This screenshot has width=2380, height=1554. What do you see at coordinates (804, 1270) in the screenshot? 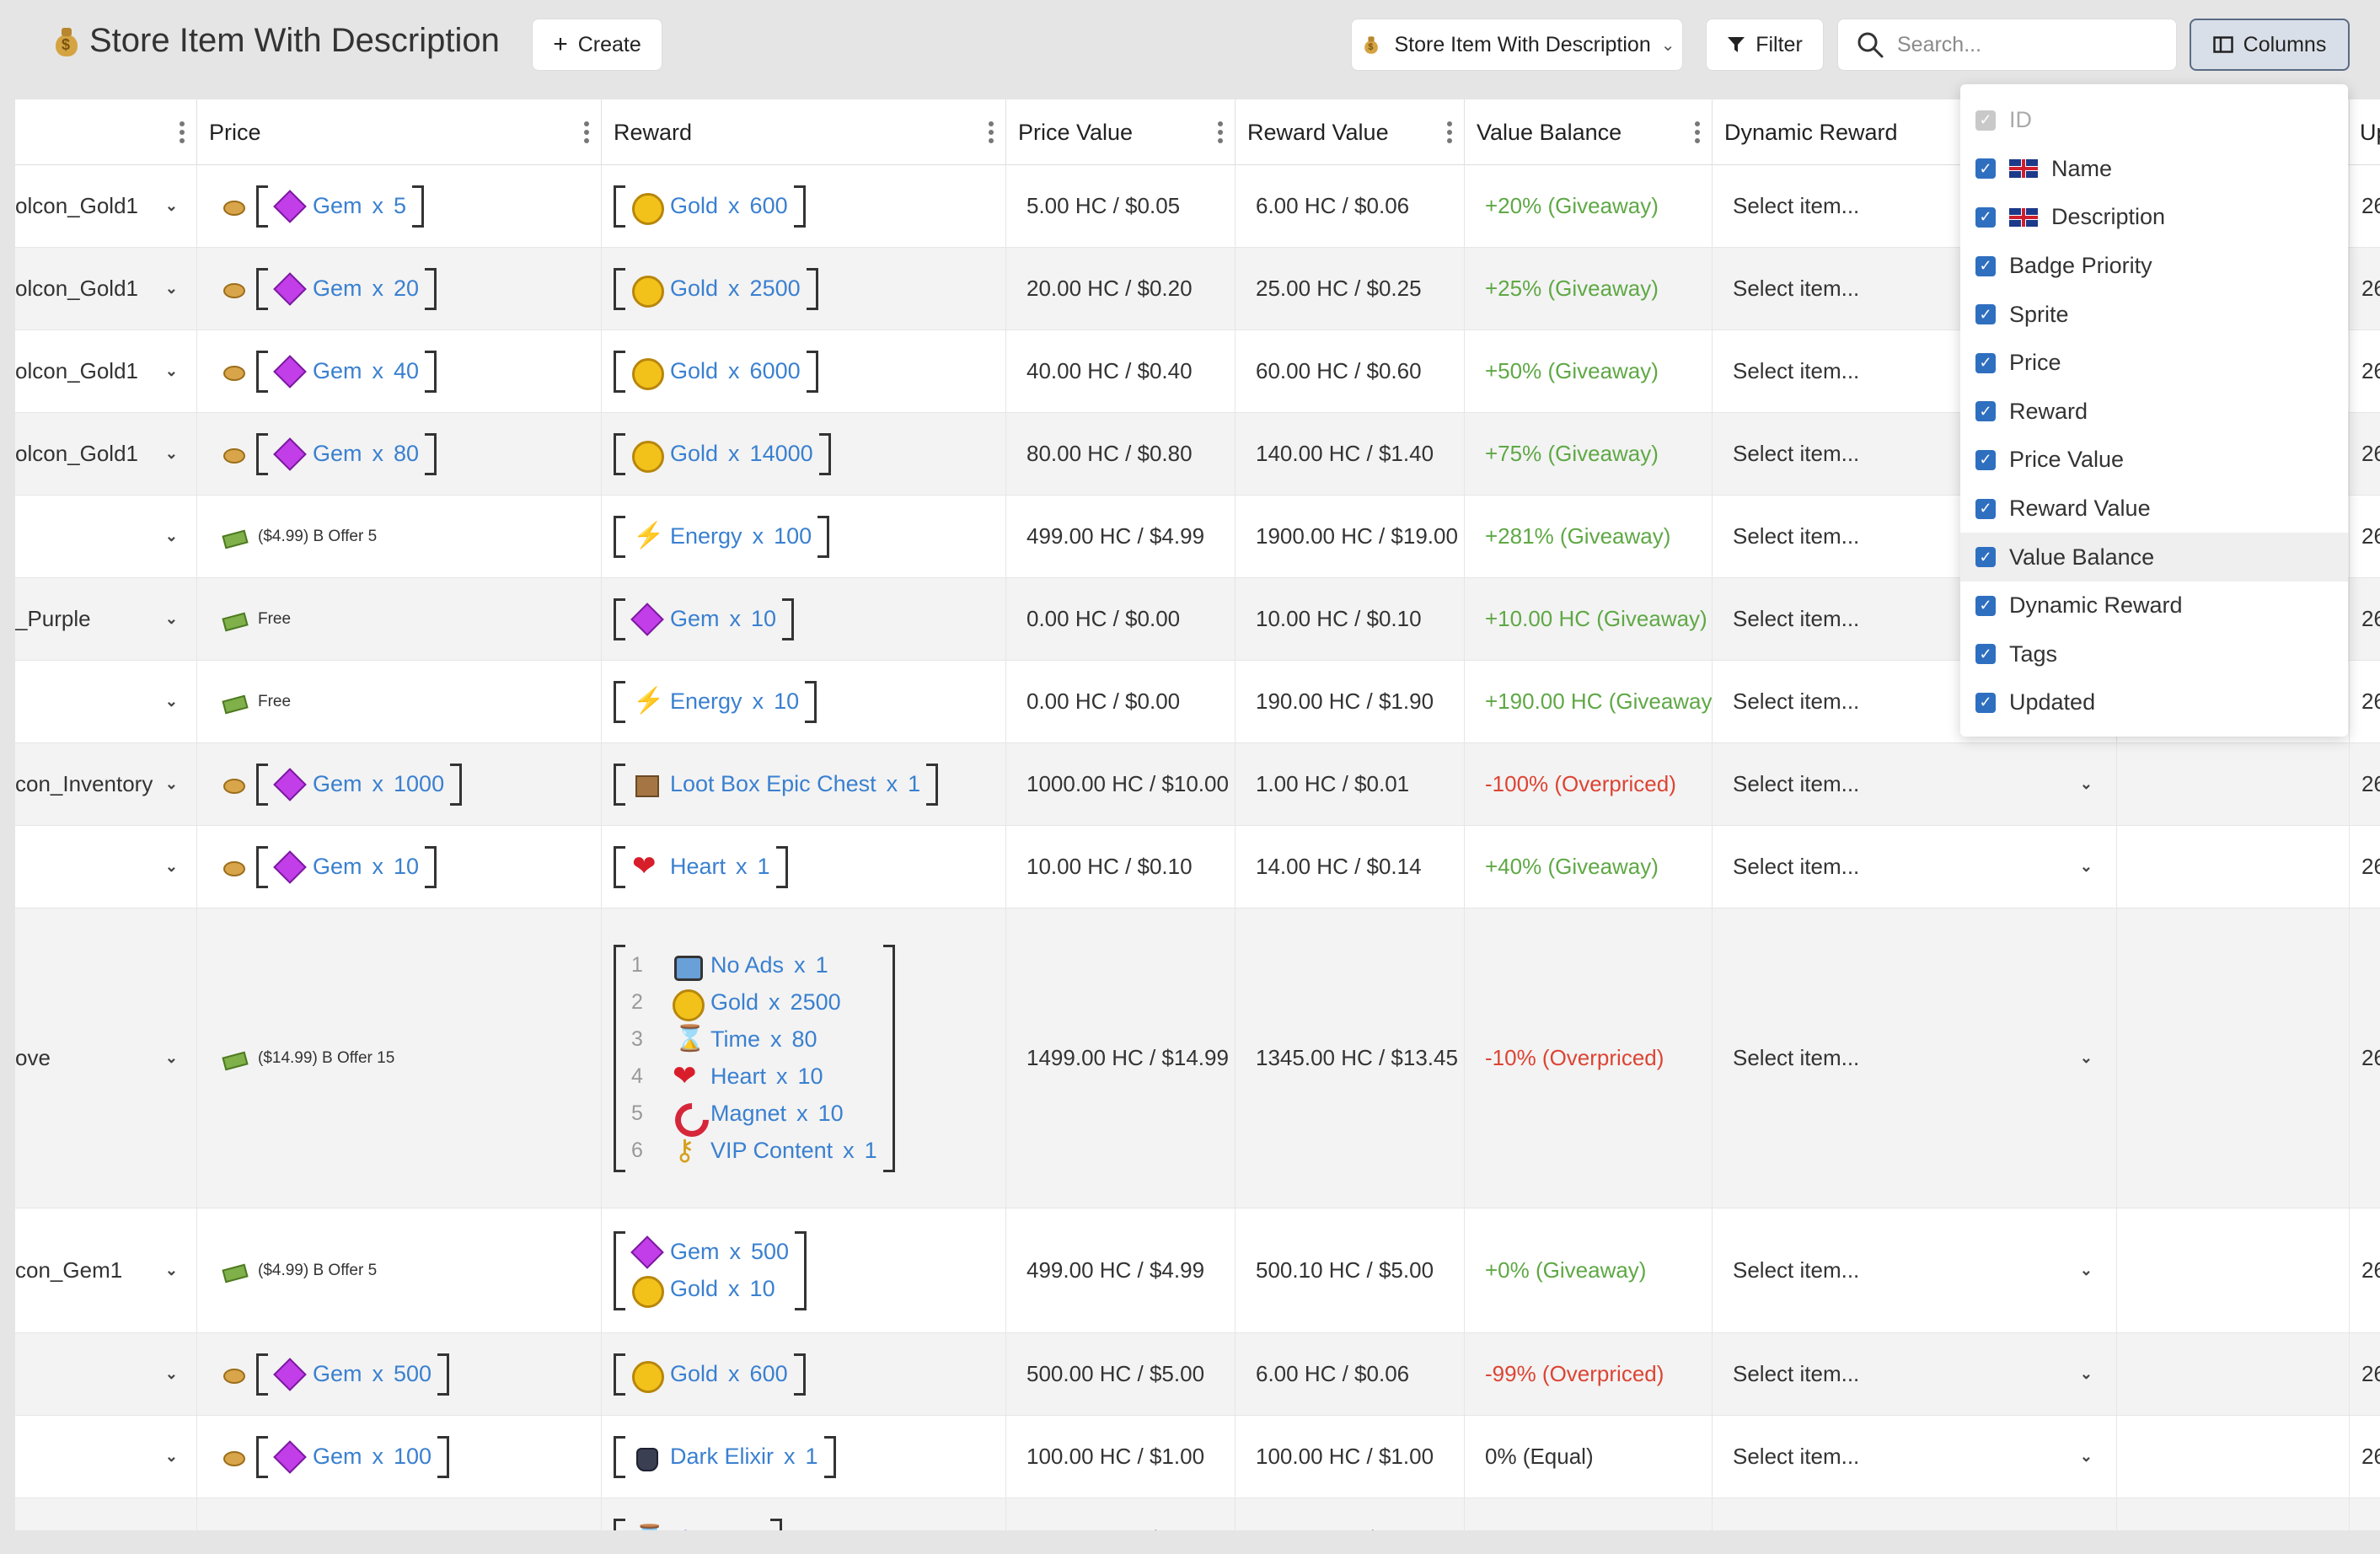
I see `reward-cell: Gem x 500 Gold x 10` at bounding box center [804, 1270].